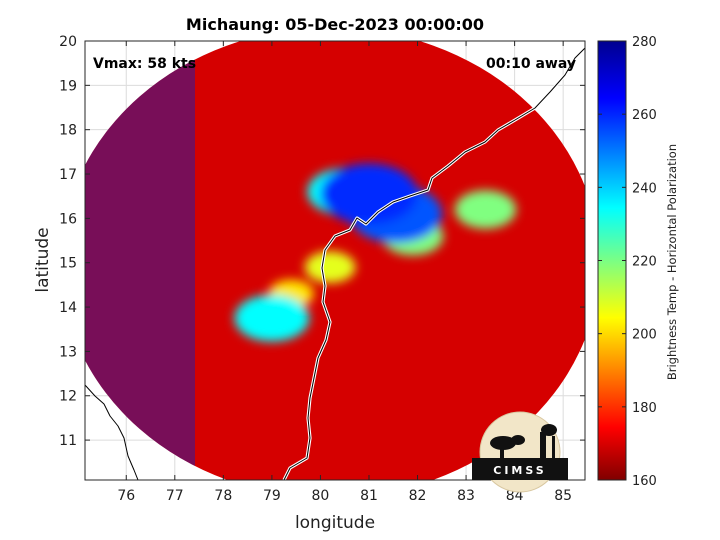  I want to click on x-tick-label: 82, so click(418, 496).